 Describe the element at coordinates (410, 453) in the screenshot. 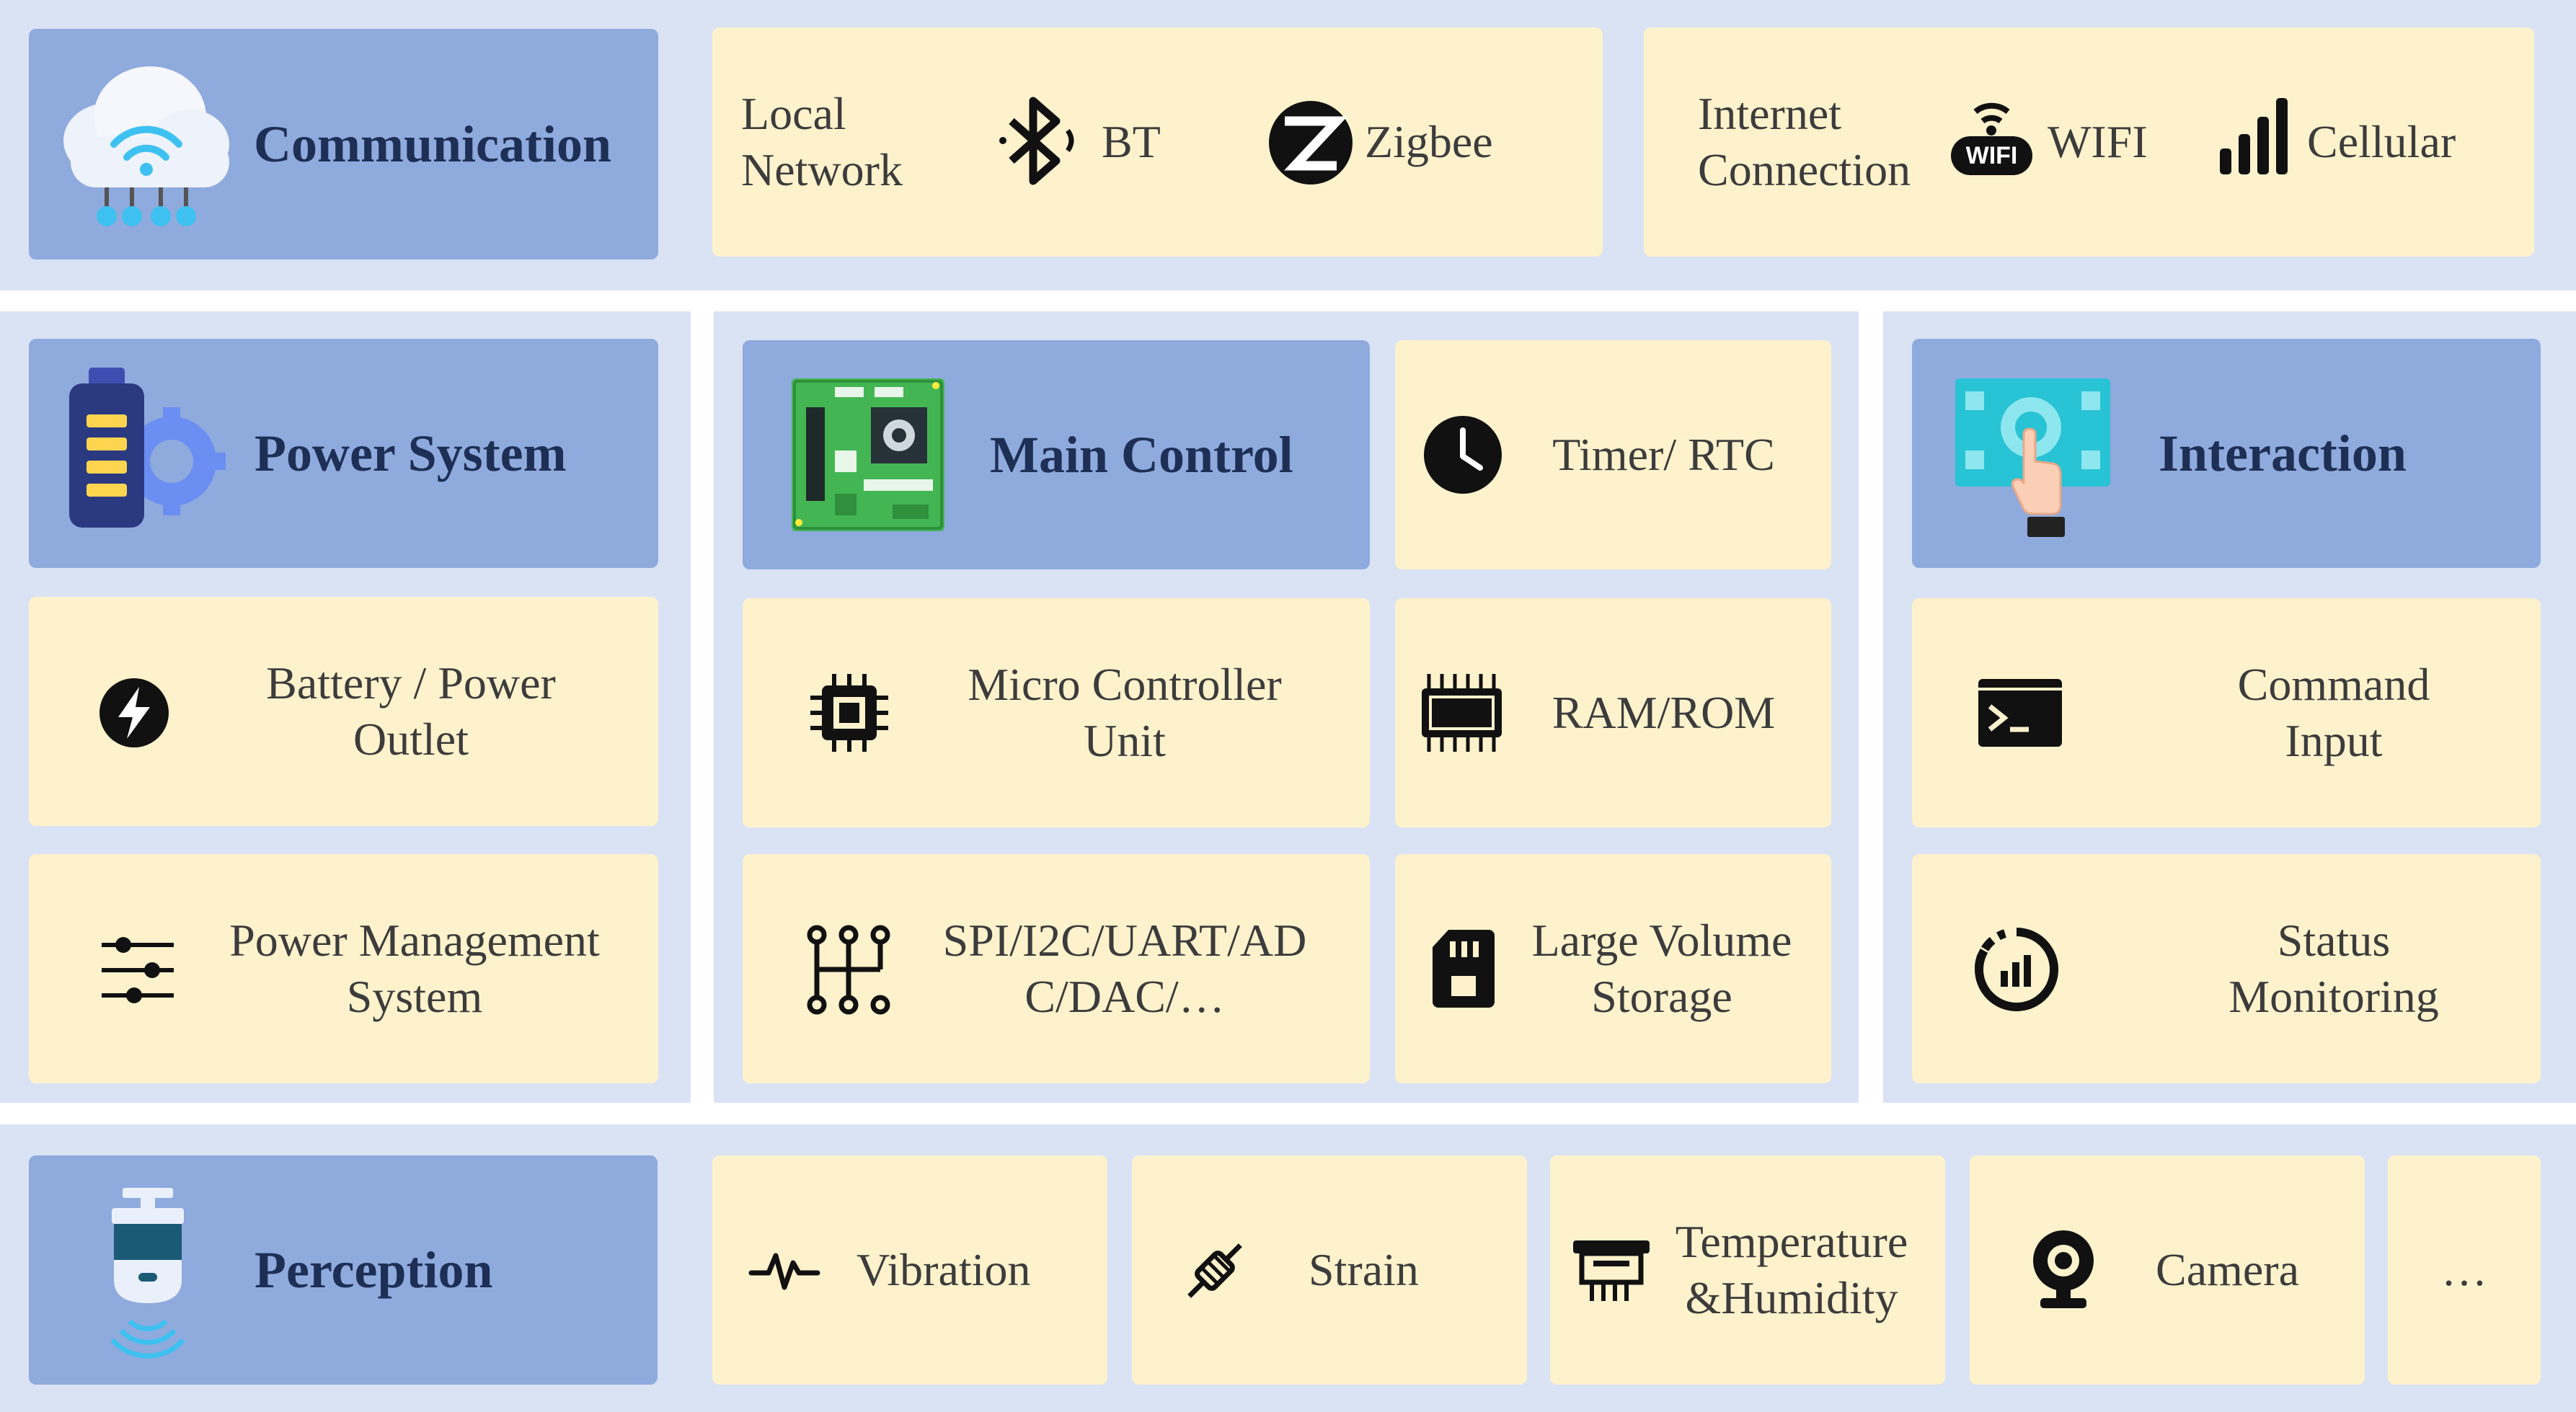

I see `power-system-title: Power System` at that location.